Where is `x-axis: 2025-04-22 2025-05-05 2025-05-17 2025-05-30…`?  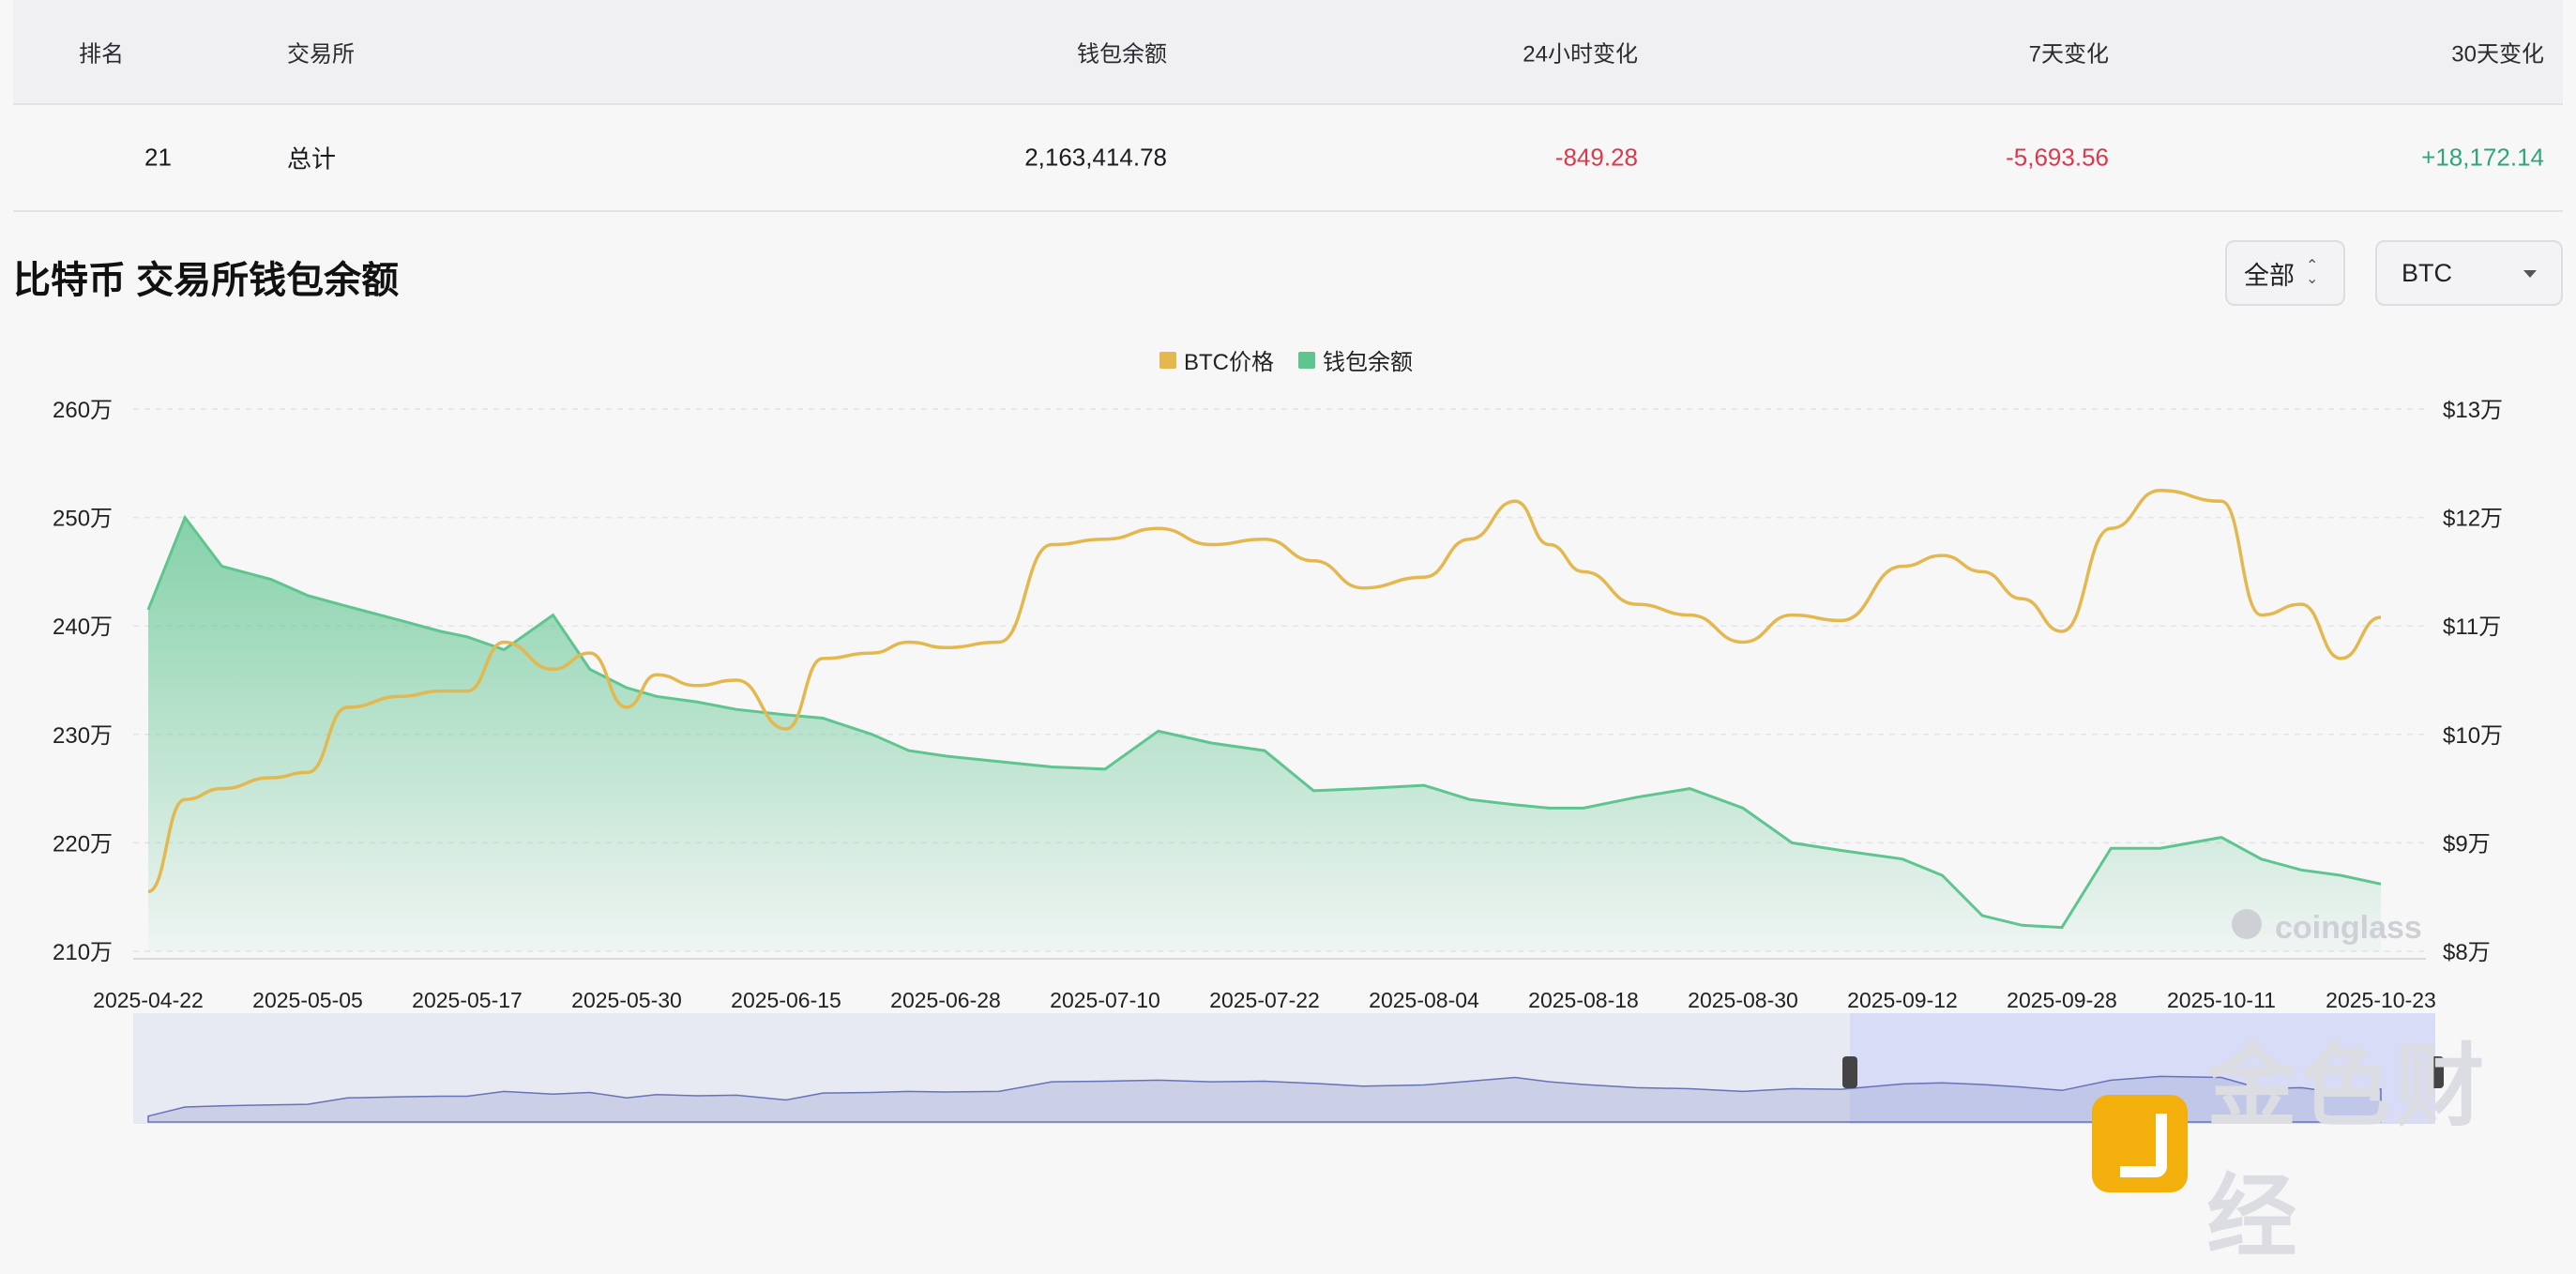
x-axis: 2025-04-22 2025-05-05 2025-05-17 2025-05-30… is located at coordinates (1264, 986).